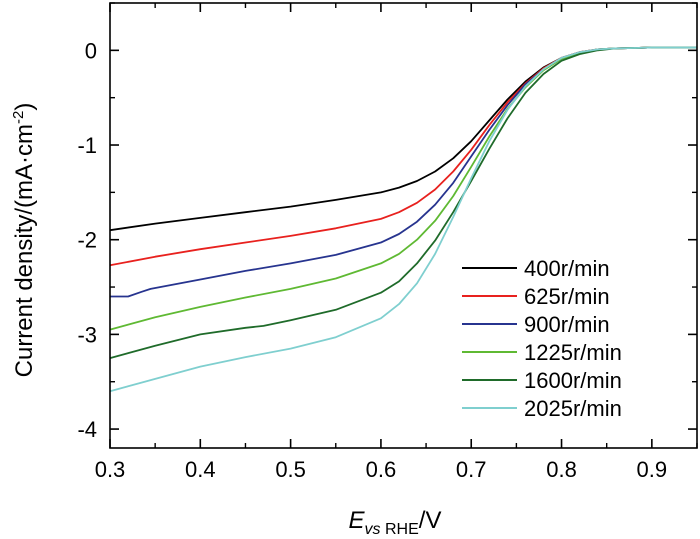 Image resolution: width=700 pixels, height=539 pixels. I want to click on x-axis-label: Evs RHE/V, so click(395, 522).